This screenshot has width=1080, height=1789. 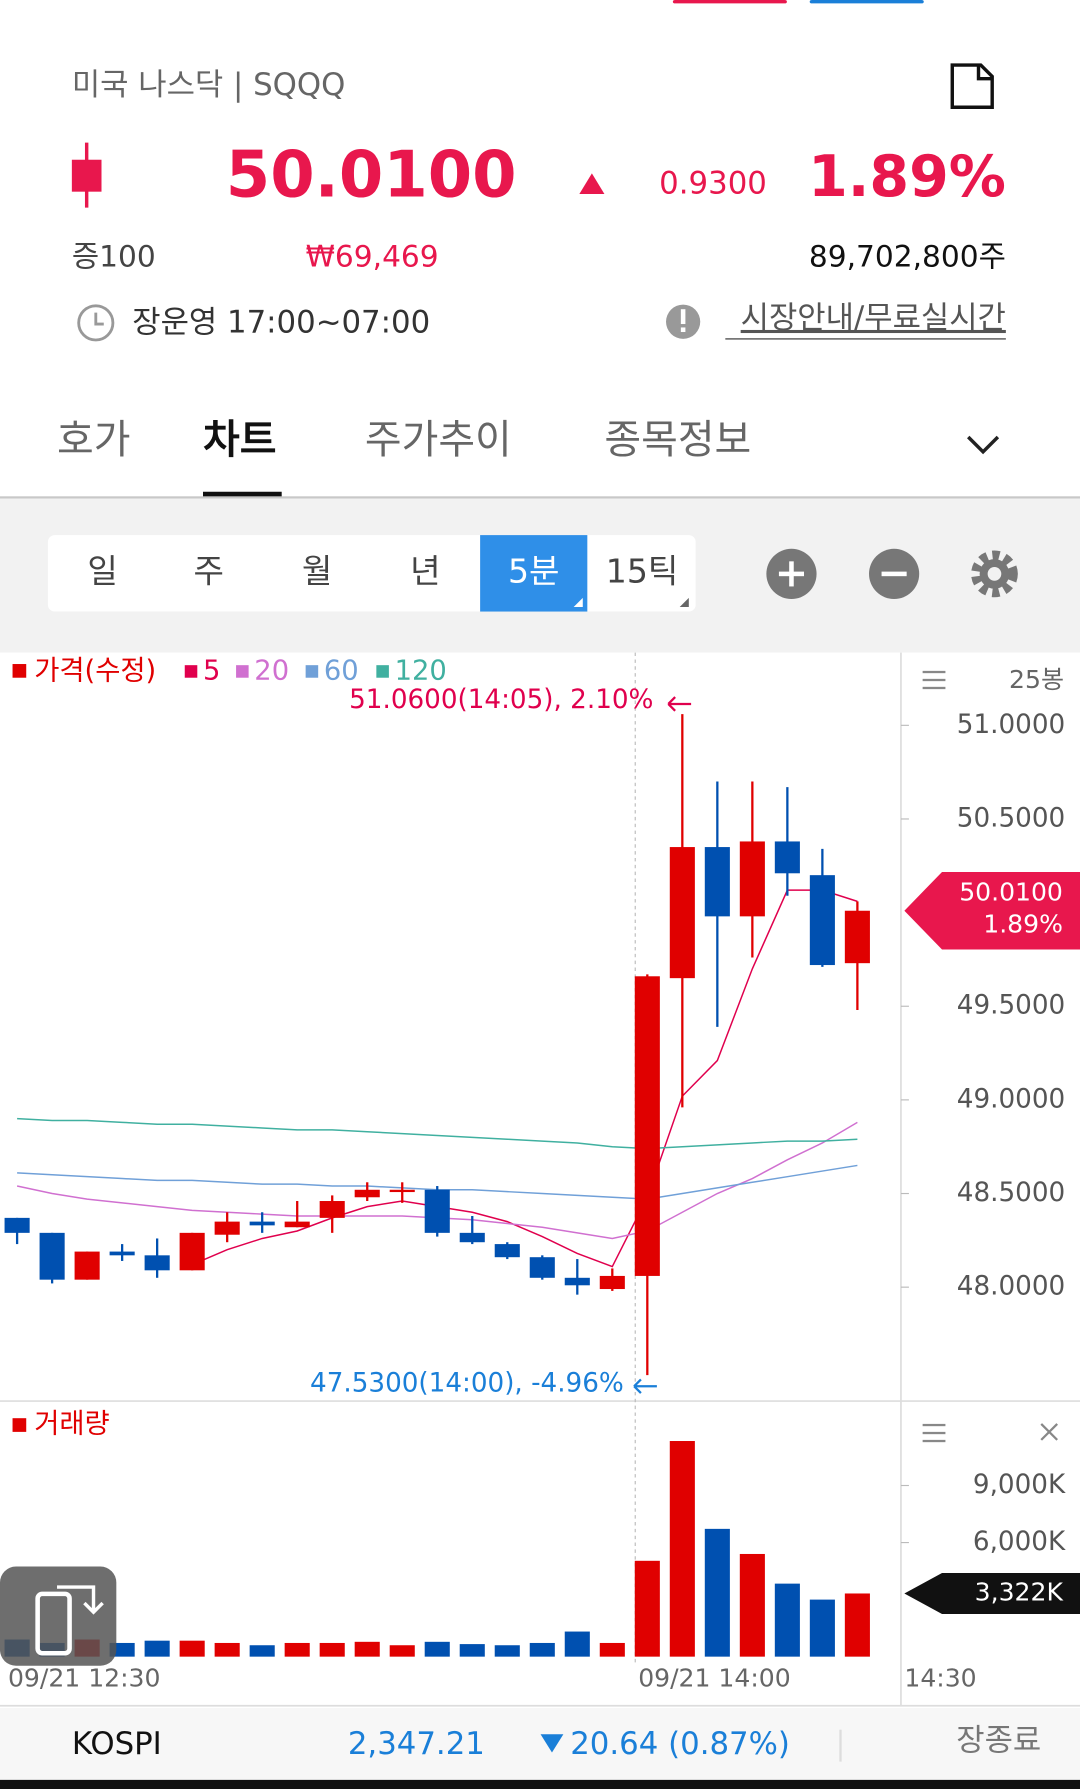 What do you see at coordinates (425, 570) in the screenshot?
I see `period-option: 년` at bounding box center [425, 570].